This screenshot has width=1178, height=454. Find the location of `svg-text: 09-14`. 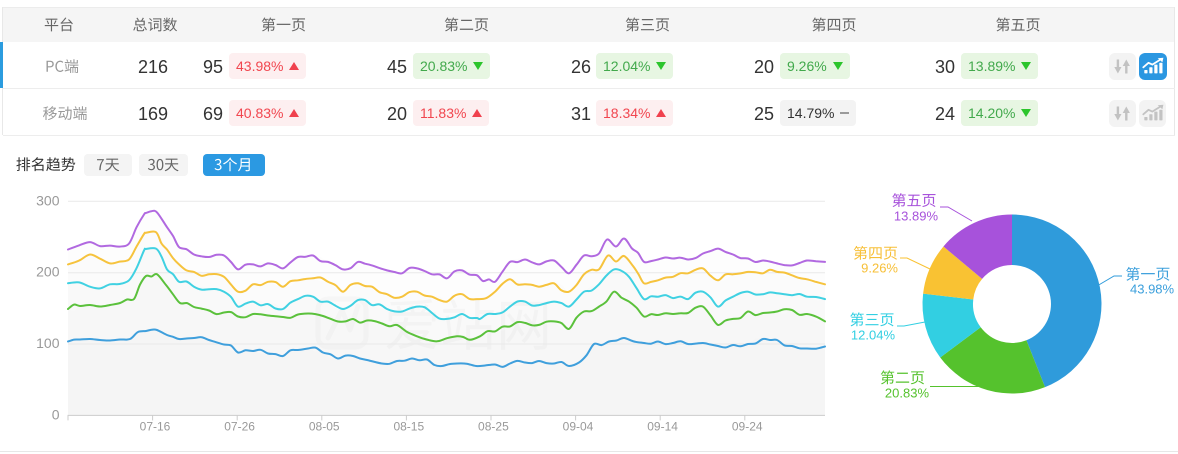

svg-text: 09-14 is located at coordinates (662, 427).